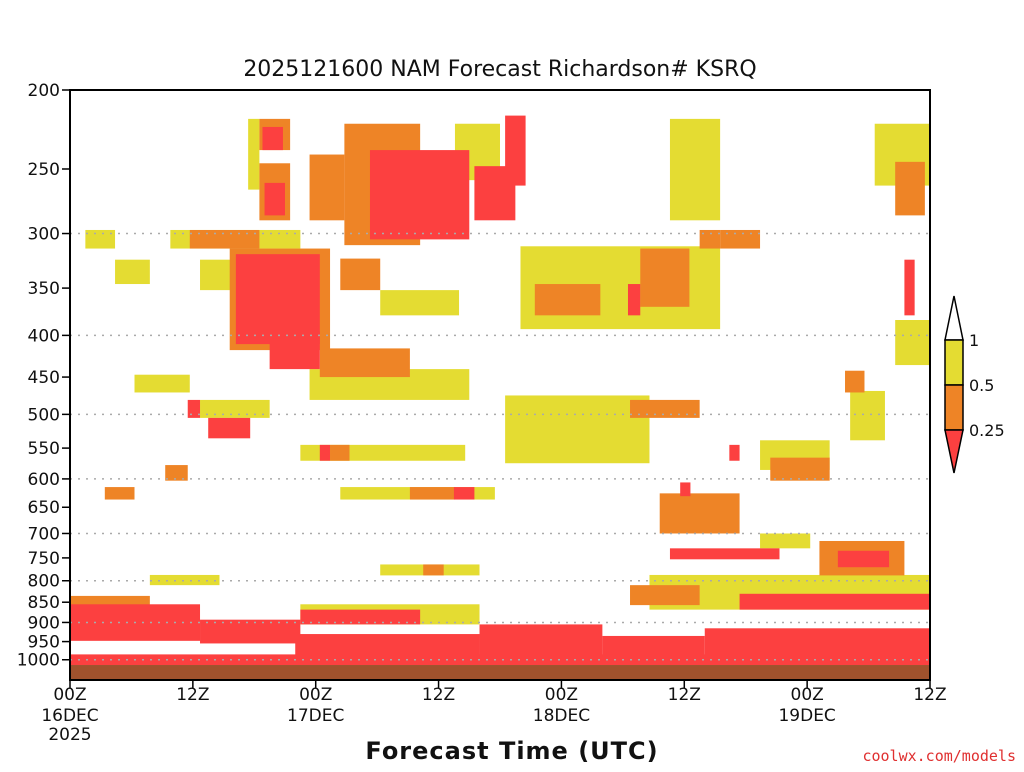 This screenshot has width=1024, height=772. I want to click on y-tick-label: 900, so click(44, 623).